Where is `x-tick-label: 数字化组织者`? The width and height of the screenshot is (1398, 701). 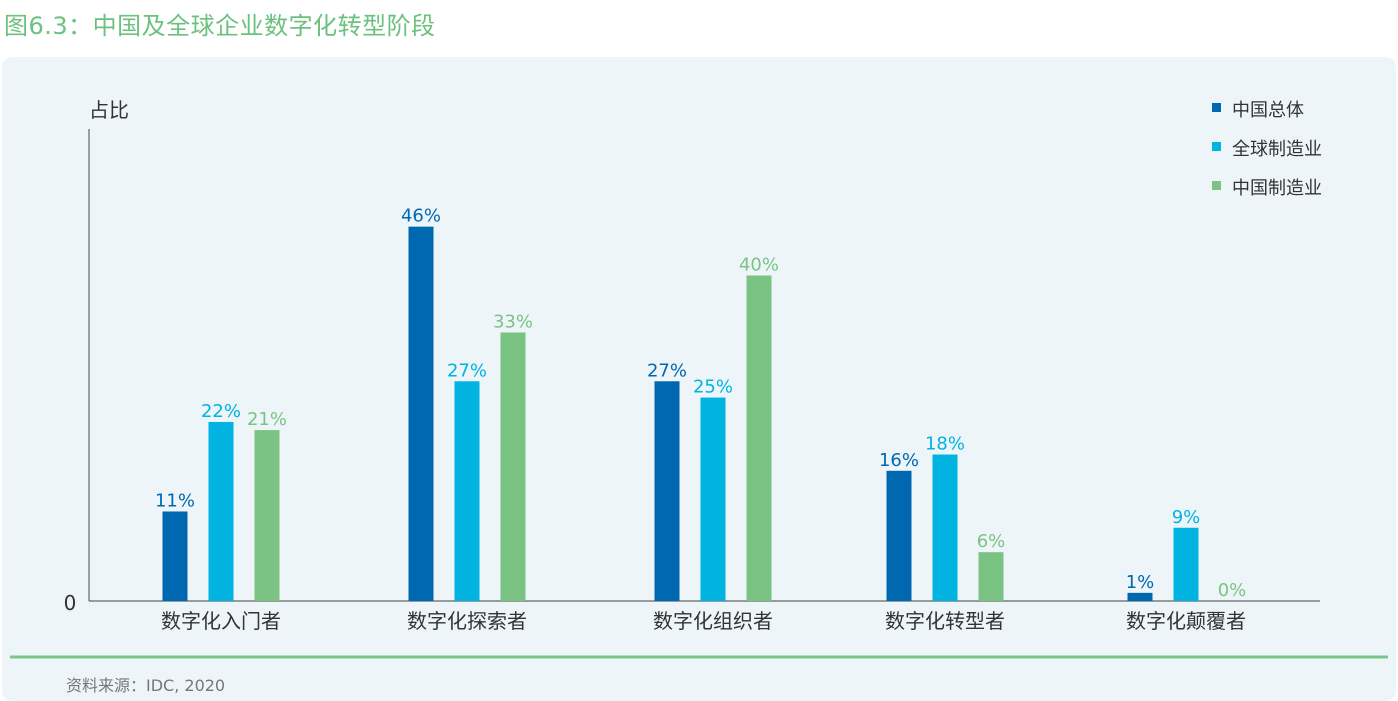 x-tick-label: 数字化组织者 is located at coordinates (713, 621).